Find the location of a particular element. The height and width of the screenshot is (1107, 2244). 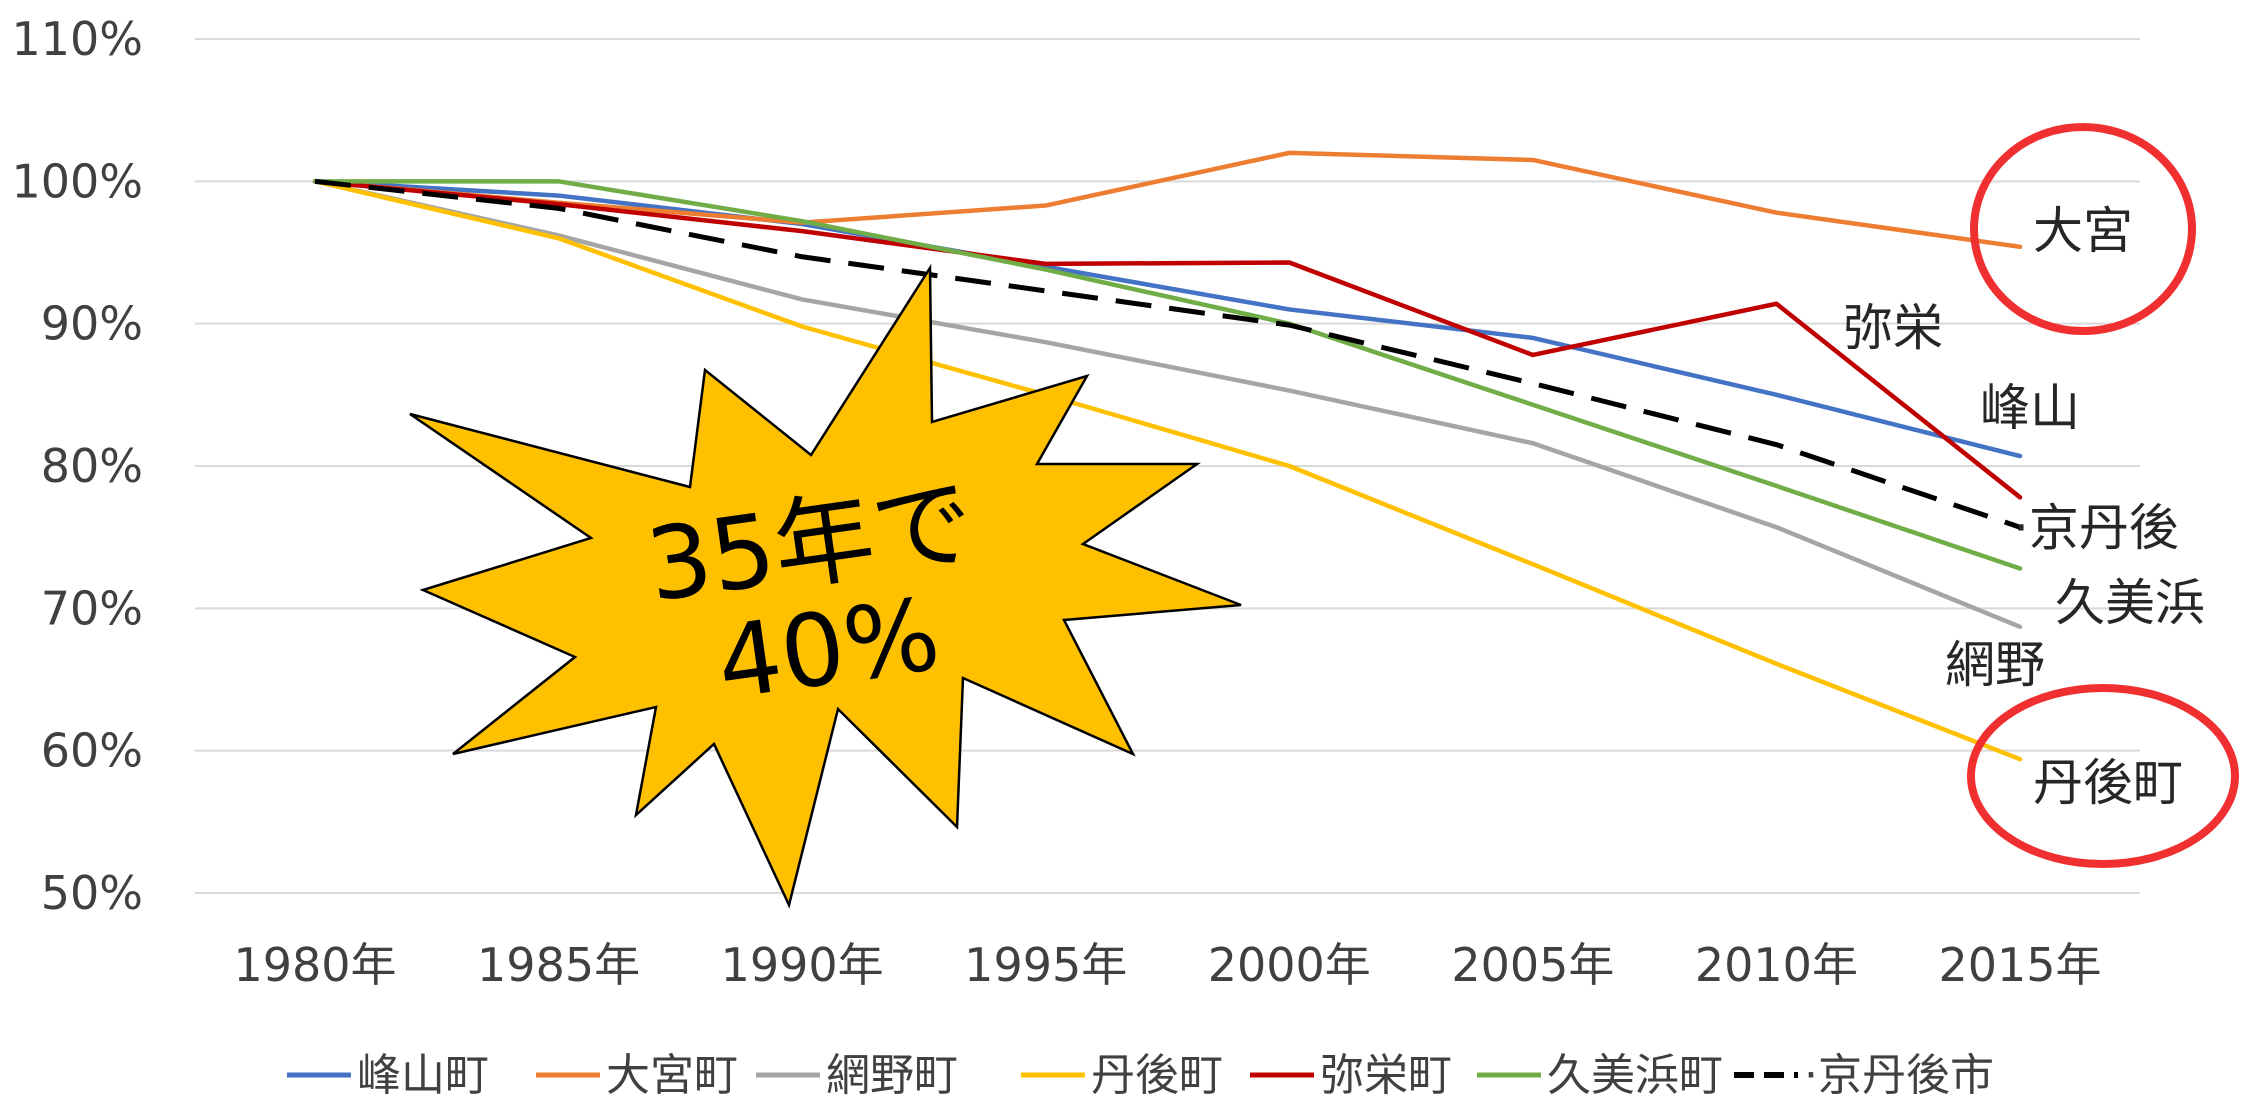

end-label-4: 弥栄 is located at coordinates (1893, 328).